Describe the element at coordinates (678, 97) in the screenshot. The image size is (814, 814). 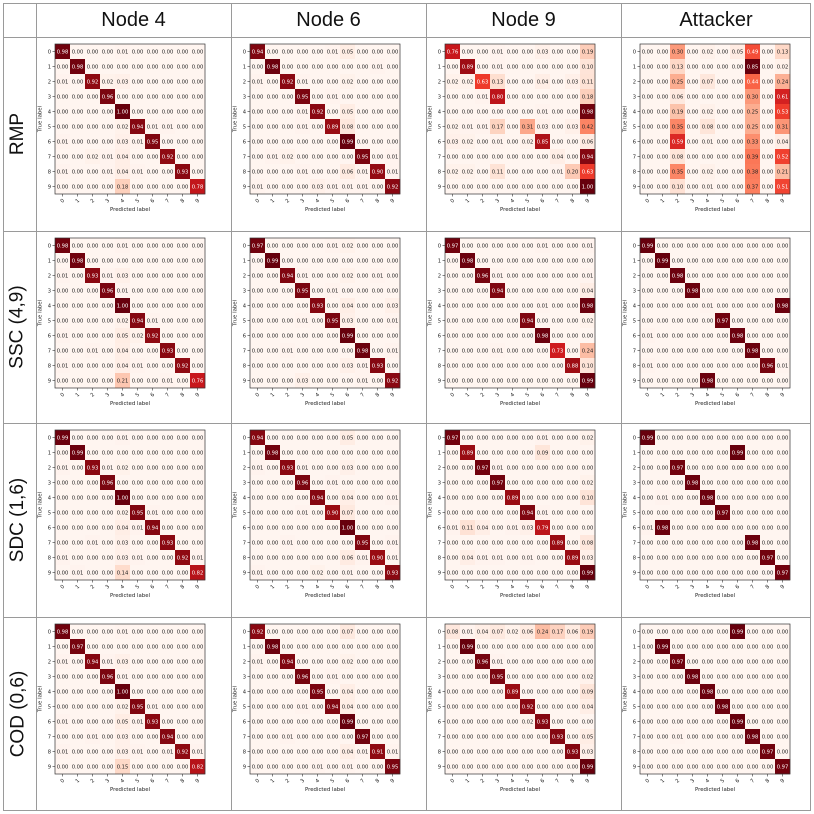
I see `cell-value-label: 0.06` at that location.